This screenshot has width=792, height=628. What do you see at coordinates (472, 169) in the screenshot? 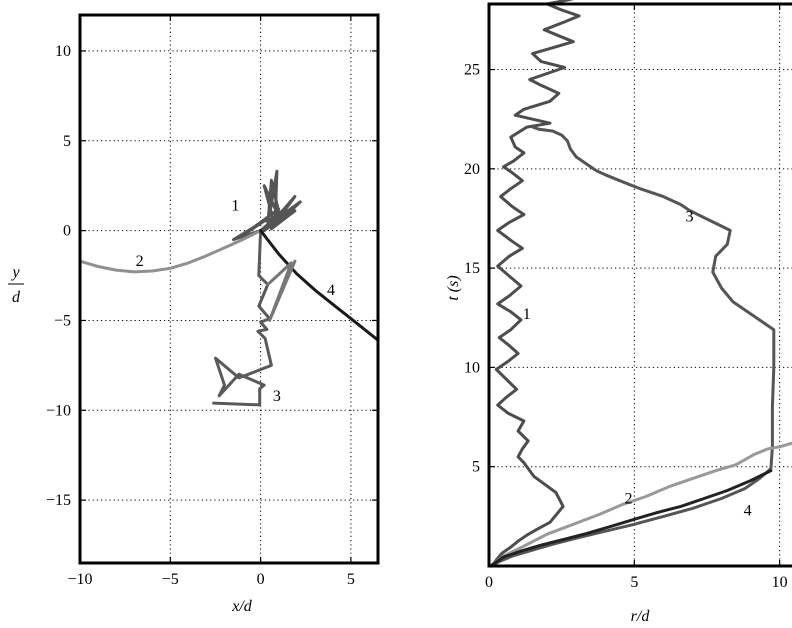
I see `y-tick-label: 20` at bounding box center [472, 169].